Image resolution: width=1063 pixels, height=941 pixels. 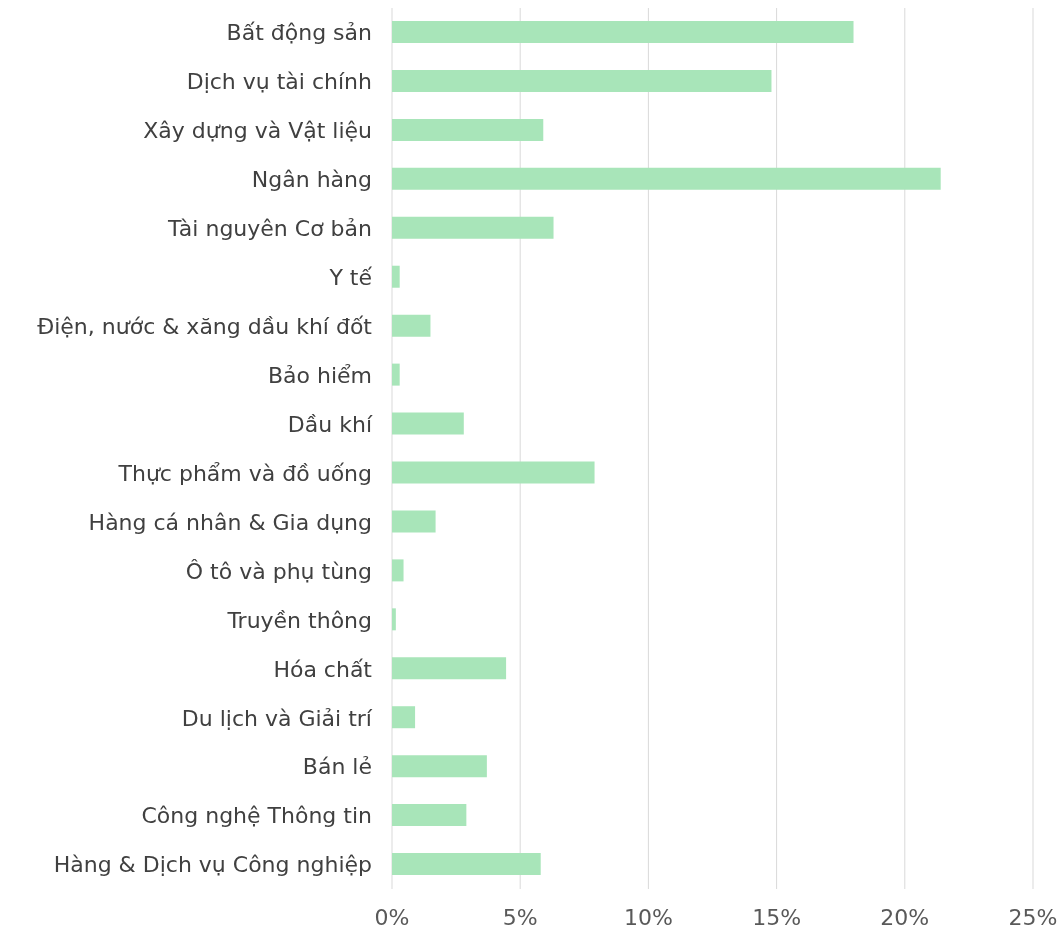 I want to click on y-tick-label: Xây dựng và Vật liệu, so click(x=257, y=131).